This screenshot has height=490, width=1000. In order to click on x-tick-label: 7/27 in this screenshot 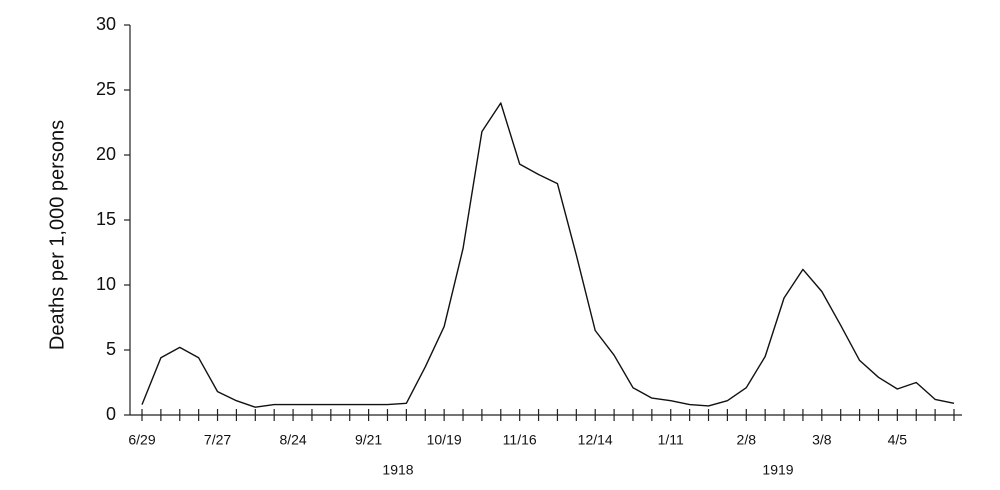, I will do `click(217, 440)`.